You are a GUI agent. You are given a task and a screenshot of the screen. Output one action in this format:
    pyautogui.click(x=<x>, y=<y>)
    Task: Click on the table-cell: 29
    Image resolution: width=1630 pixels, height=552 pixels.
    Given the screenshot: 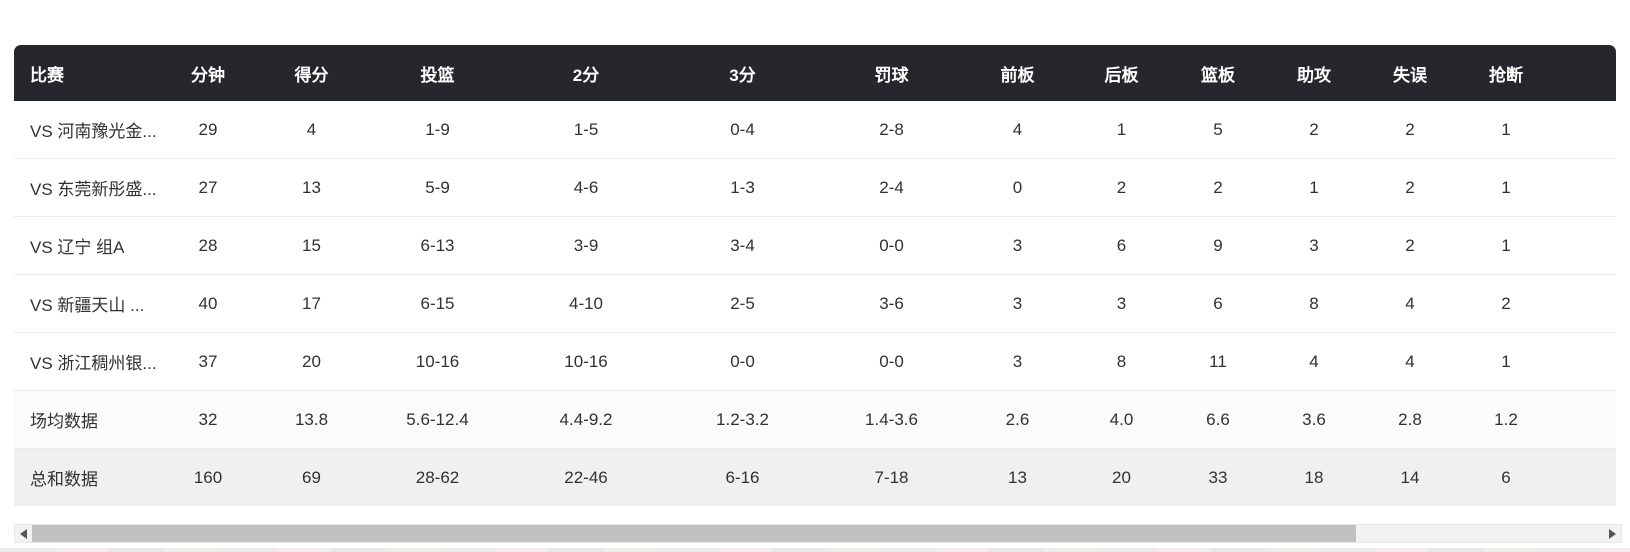 What is the action you would take?
    pyautogui.click(x=208, y=130)
    